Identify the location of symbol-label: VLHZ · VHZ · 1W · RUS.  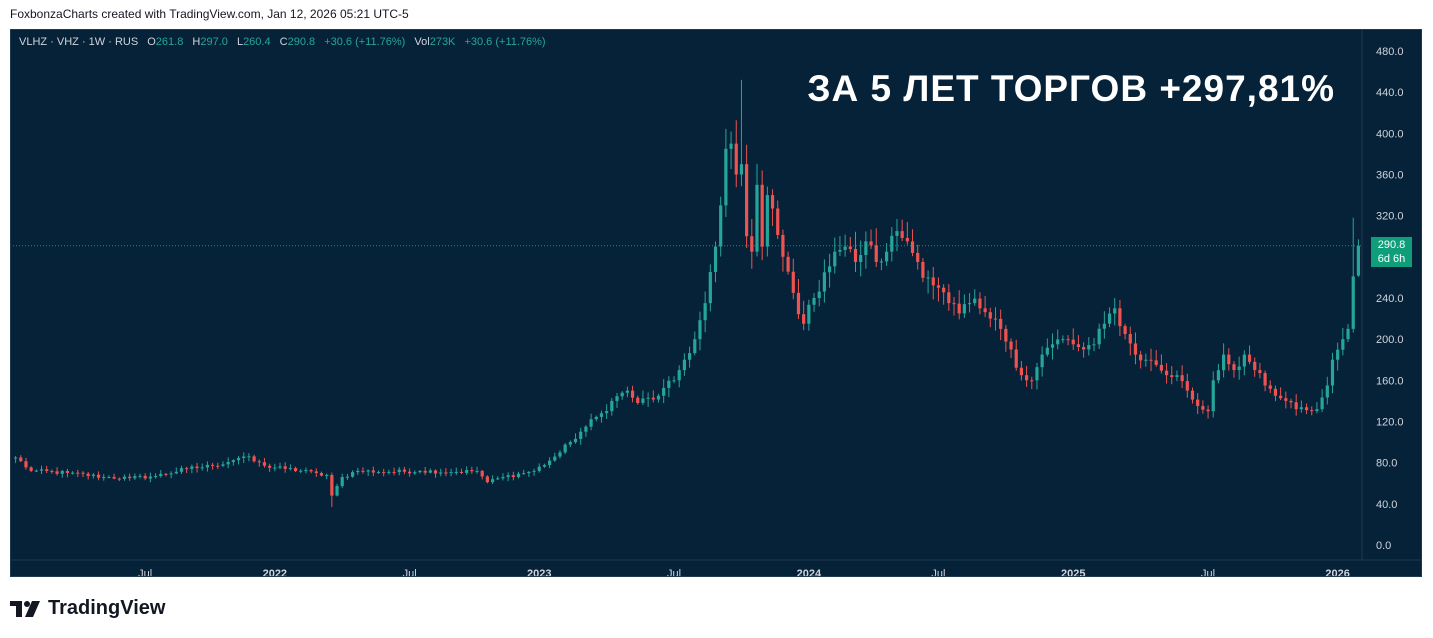
(79, 42).